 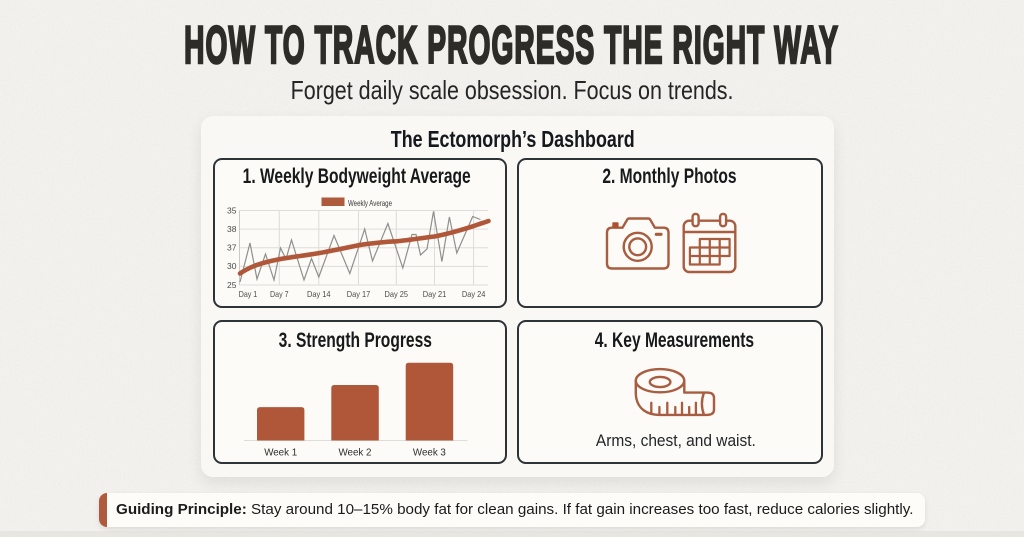 I want to click on svg-text: Day 7, so click(x=279, y=294).